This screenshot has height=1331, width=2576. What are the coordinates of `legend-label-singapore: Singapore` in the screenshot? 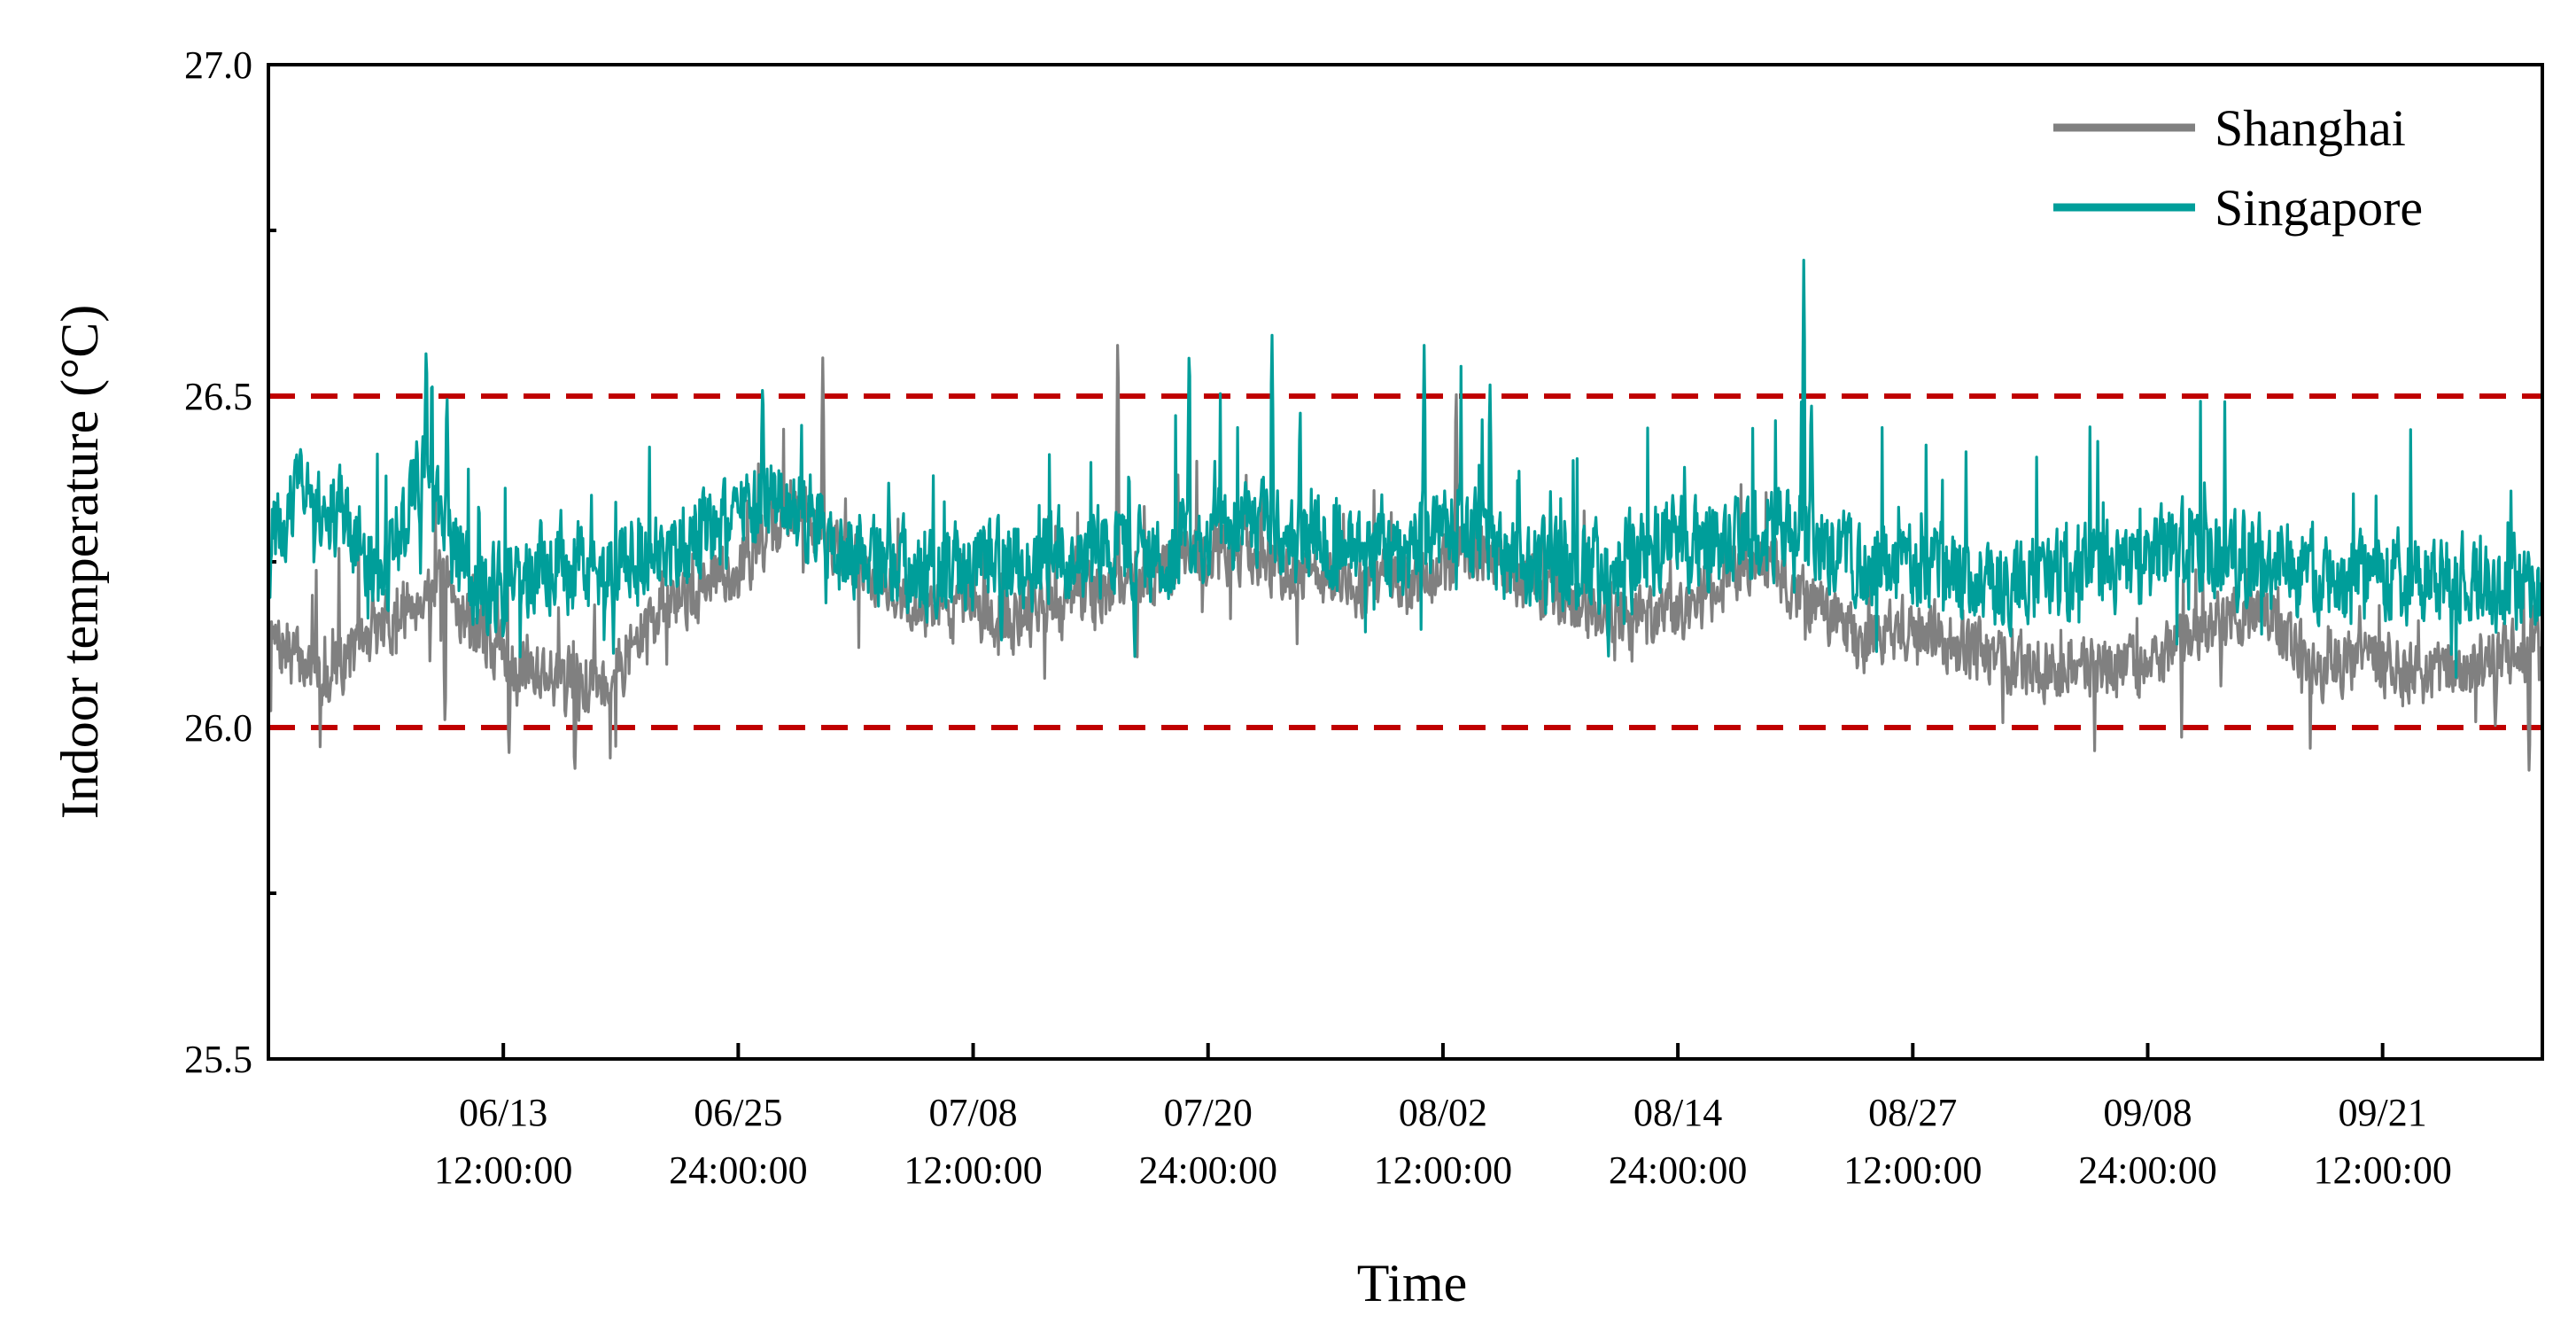 It's located at (2319, 208).